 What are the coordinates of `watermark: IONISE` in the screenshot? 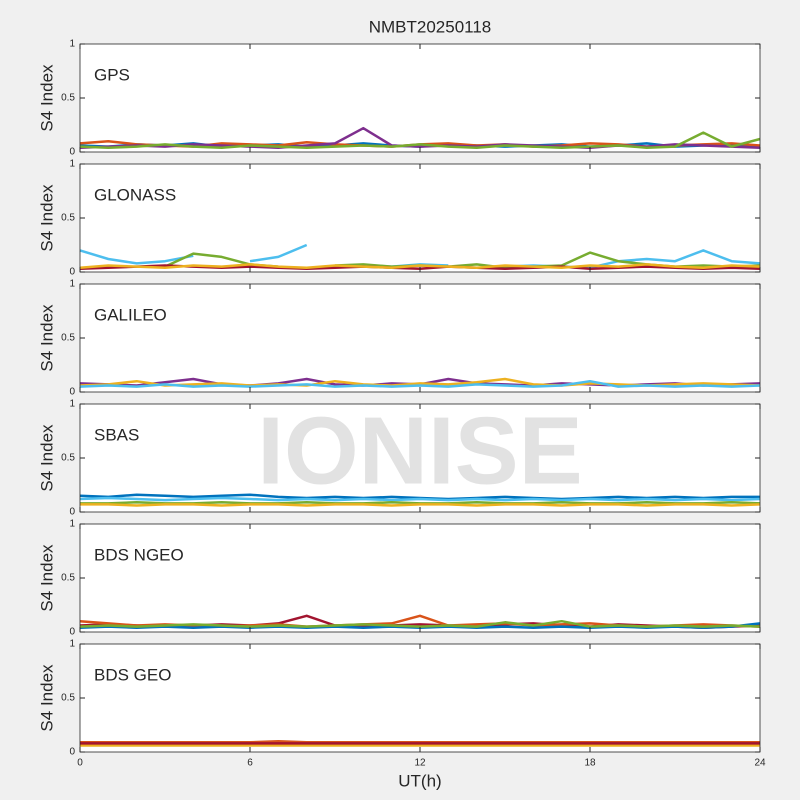 It's located at (419, 450).